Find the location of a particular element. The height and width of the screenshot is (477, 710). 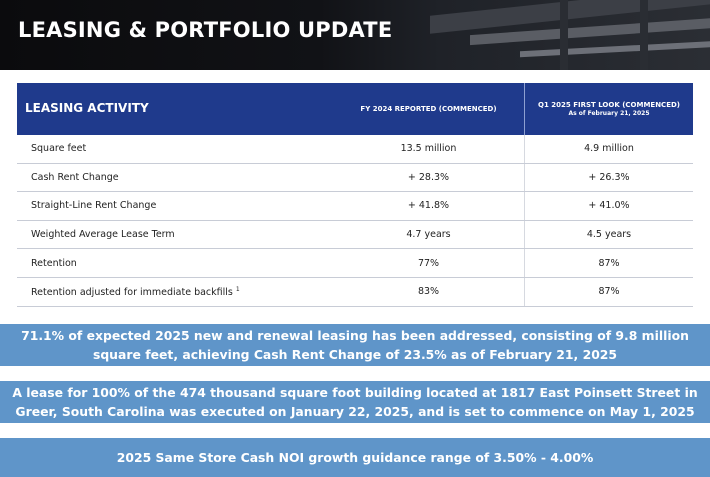

row-fy2024-value: 77% is located at coordinates (428, 263).